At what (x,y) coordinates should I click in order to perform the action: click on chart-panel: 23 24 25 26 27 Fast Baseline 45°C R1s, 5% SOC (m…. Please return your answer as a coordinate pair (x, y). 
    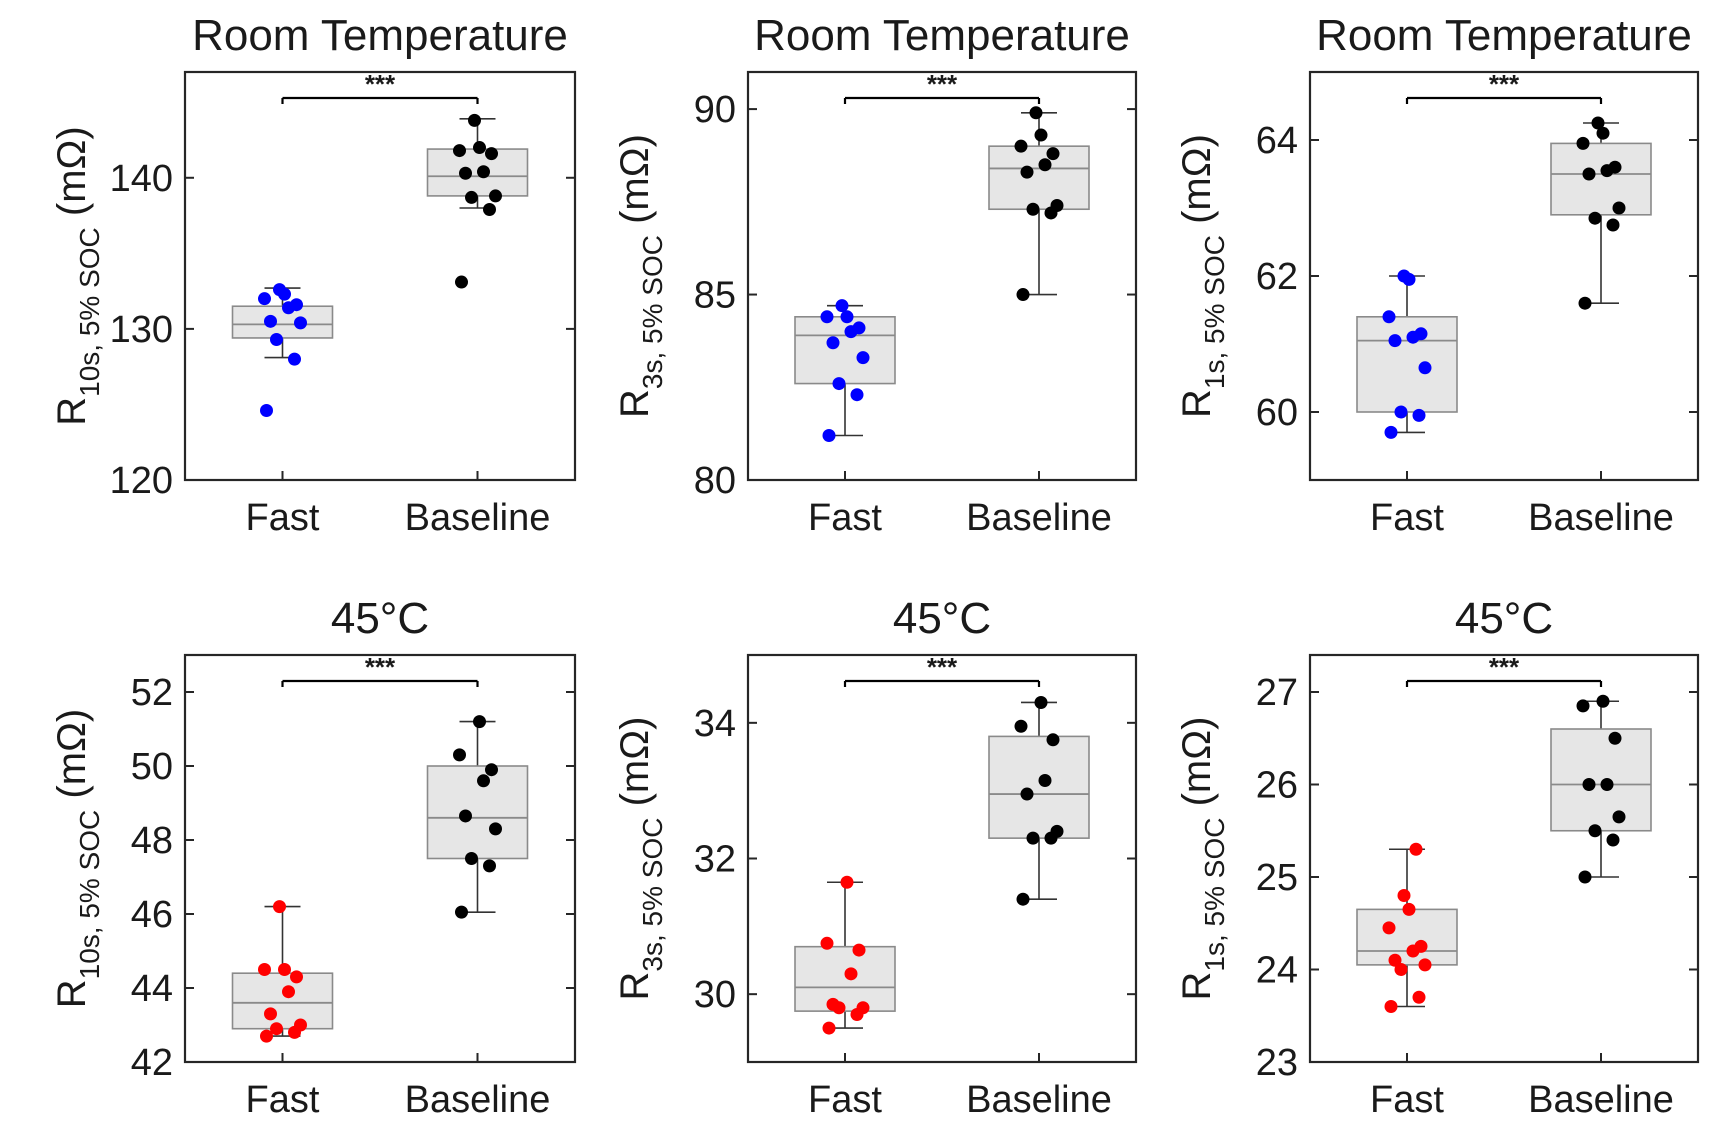
    Looking at the image, I should click on (1437, 857).